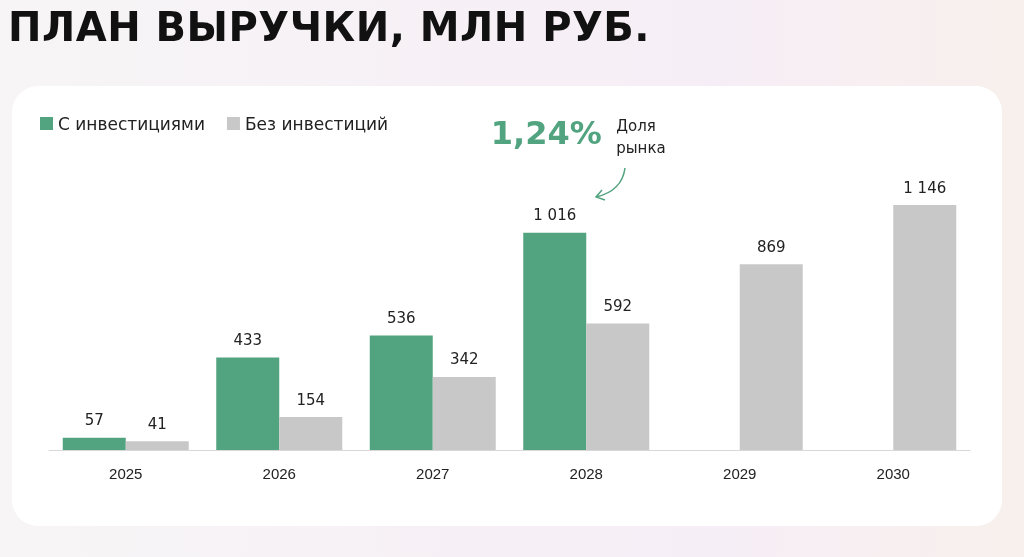  What do you see at coordinates (279, 473) in the screenshot?
I see `x-tick-label: 2026` at bounding box center [279, 473].